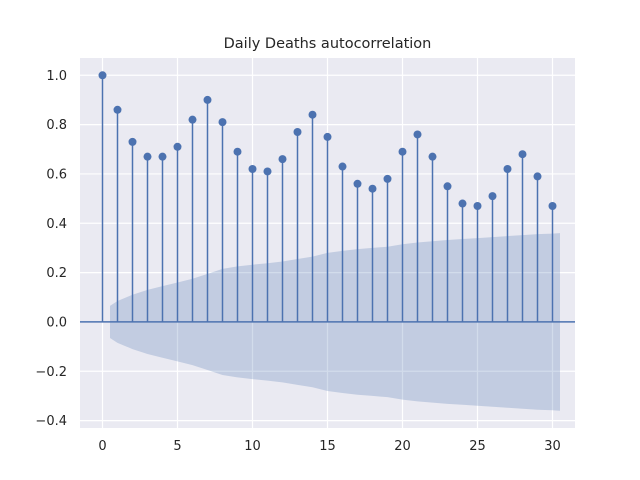  I want to click on x-tick-label: 30, so click(552, 446).